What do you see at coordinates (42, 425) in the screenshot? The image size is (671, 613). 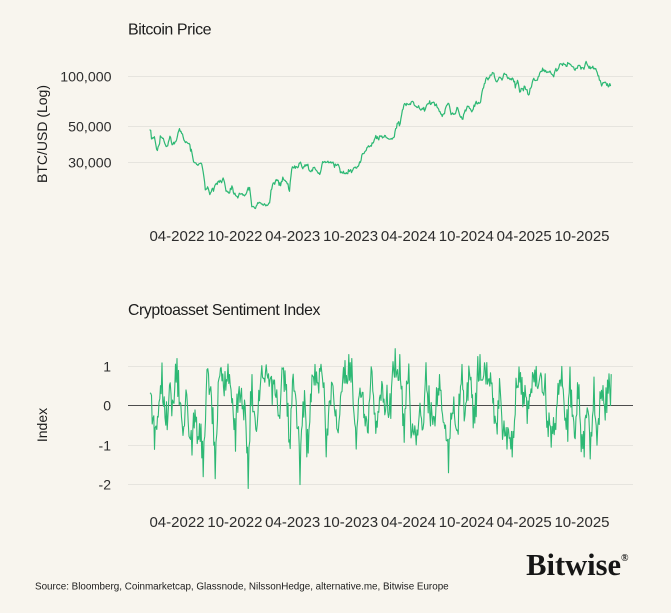 I see `svg-text: Index` at bounding box center [42, 425].